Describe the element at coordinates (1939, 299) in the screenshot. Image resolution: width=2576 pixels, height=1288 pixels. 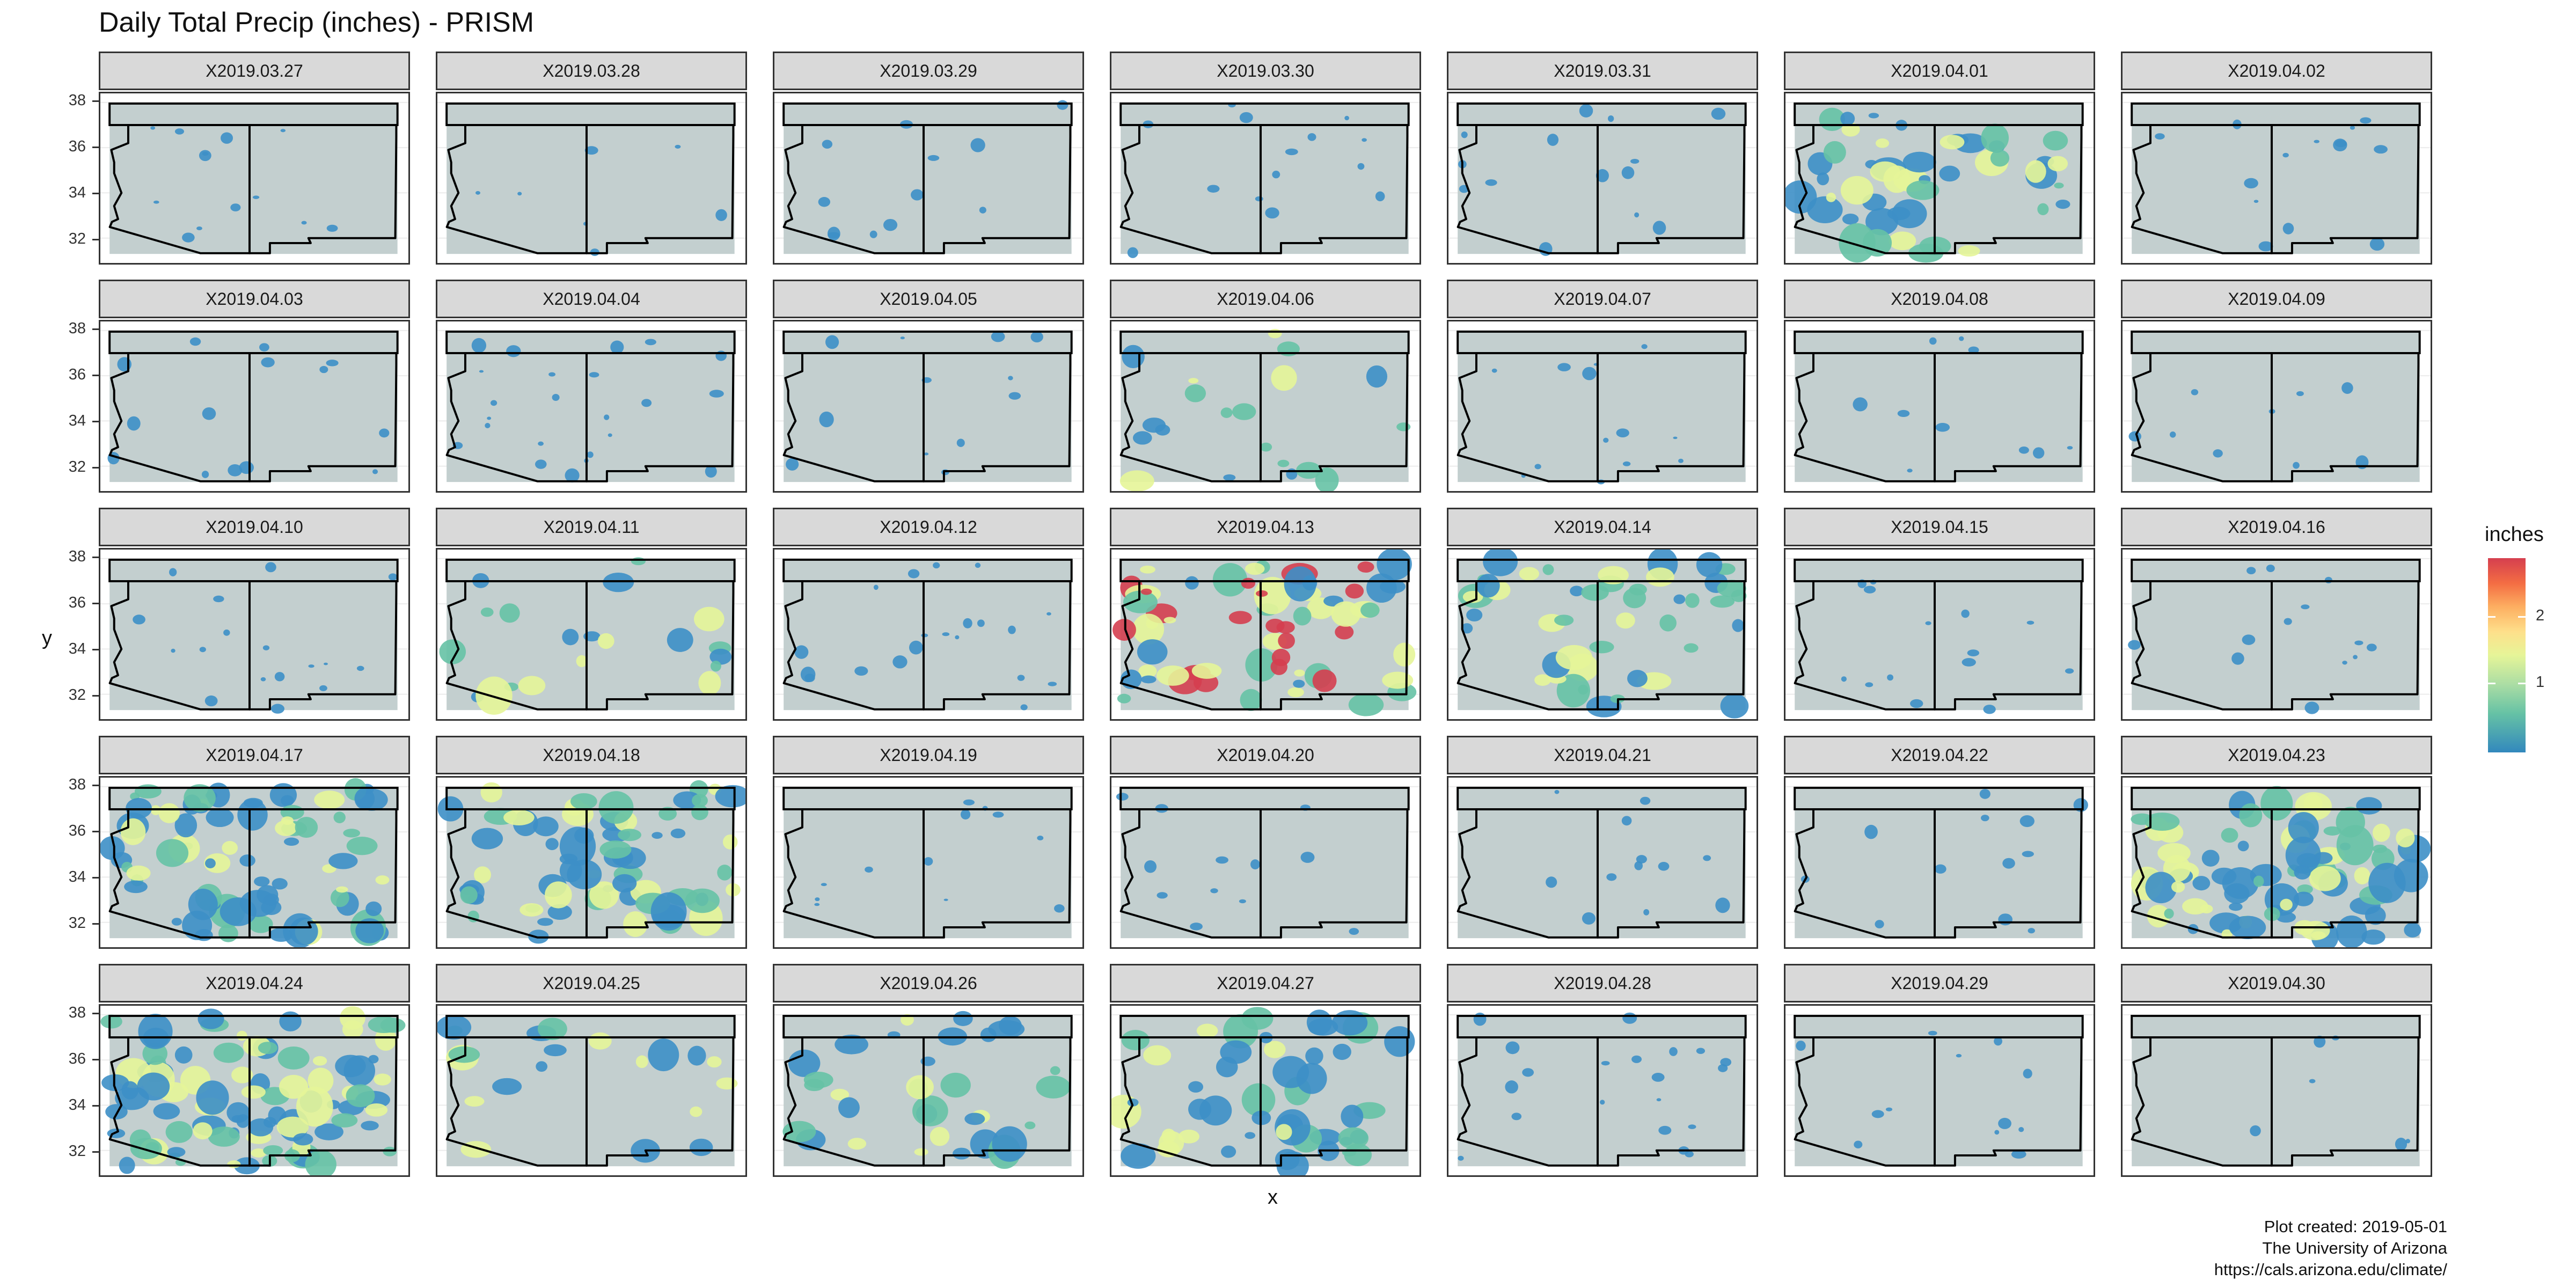
I see `facet-strip-label: X2019.04.08` at that location.